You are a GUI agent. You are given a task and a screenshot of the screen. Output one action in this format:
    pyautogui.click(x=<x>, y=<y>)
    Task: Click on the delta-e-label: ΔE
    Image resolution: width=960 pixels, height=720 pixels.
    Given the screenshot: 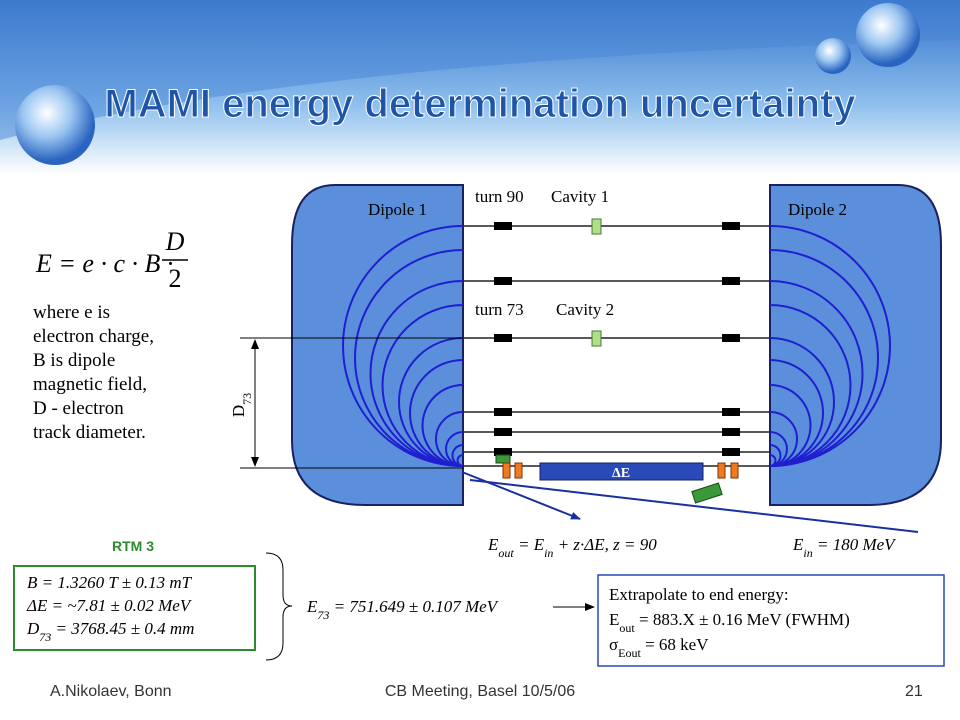 What is the action you would take?
    pyautogui.click(x=621, y=473)
    